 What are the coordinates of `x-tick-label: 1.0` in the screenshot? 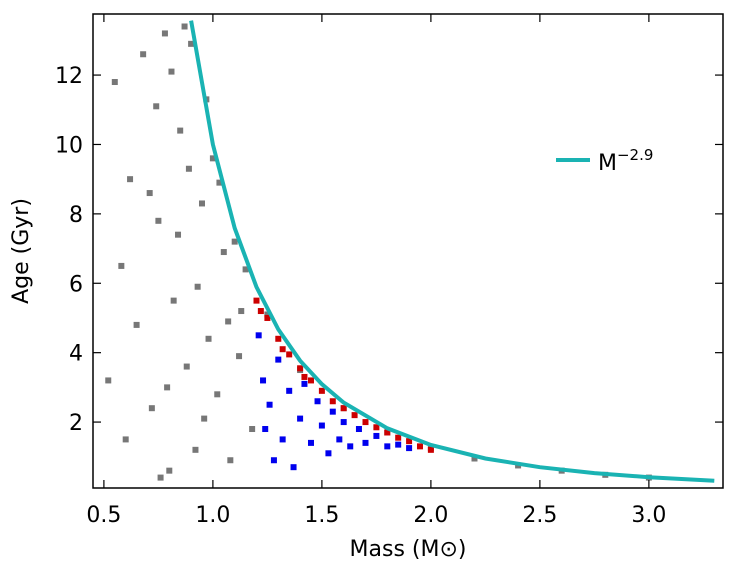 It's located at (212, 515).